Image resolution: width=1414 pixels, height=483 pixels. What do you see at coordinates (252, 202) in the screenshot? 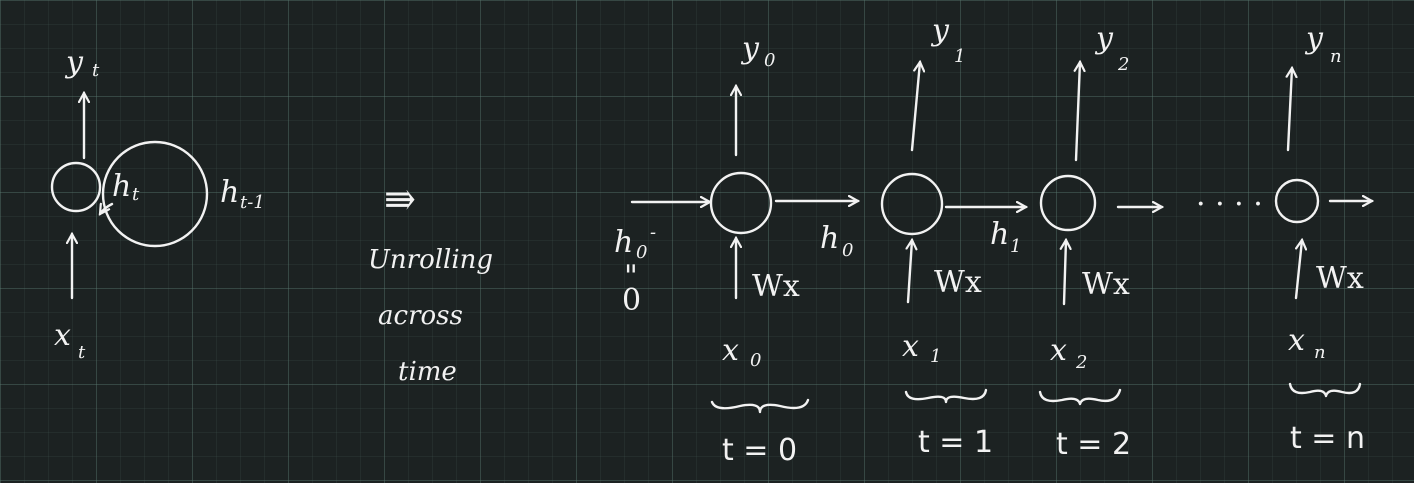
I see `prev-hidden-sub: t-1` at bounding box center [252, 202].